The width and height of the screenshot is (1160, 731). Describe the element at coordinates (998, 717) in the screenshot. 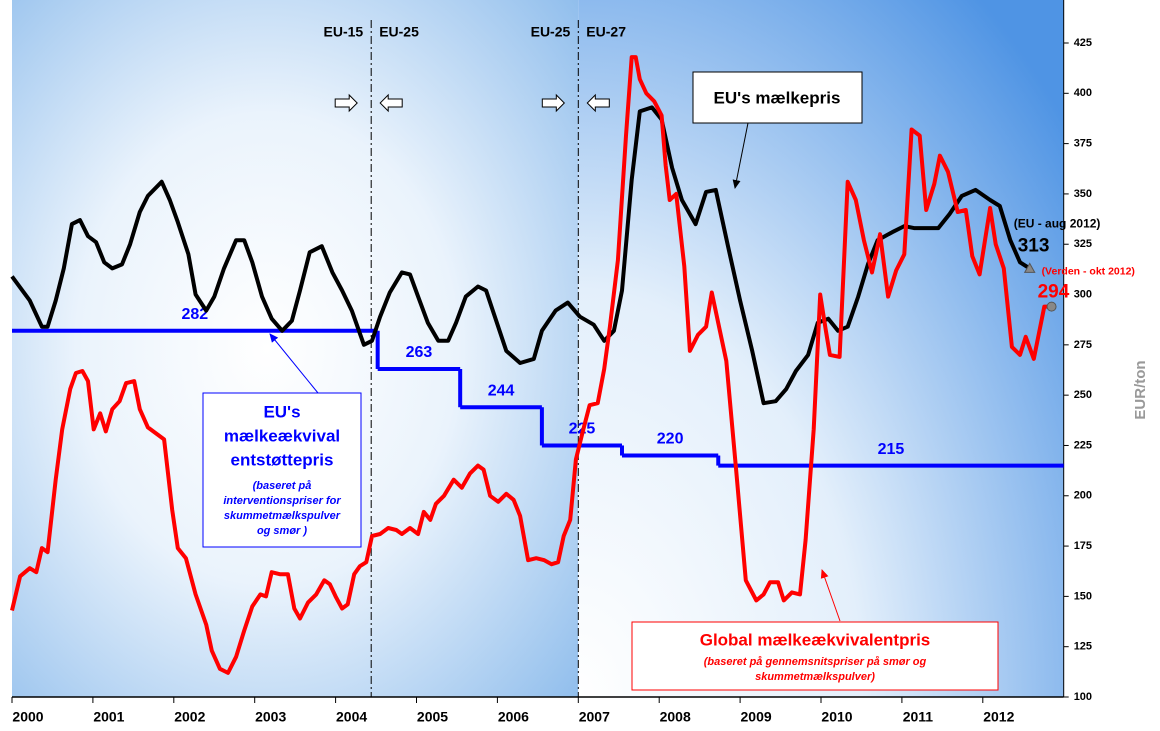

I see `x-tick-label: 2012` at that location.